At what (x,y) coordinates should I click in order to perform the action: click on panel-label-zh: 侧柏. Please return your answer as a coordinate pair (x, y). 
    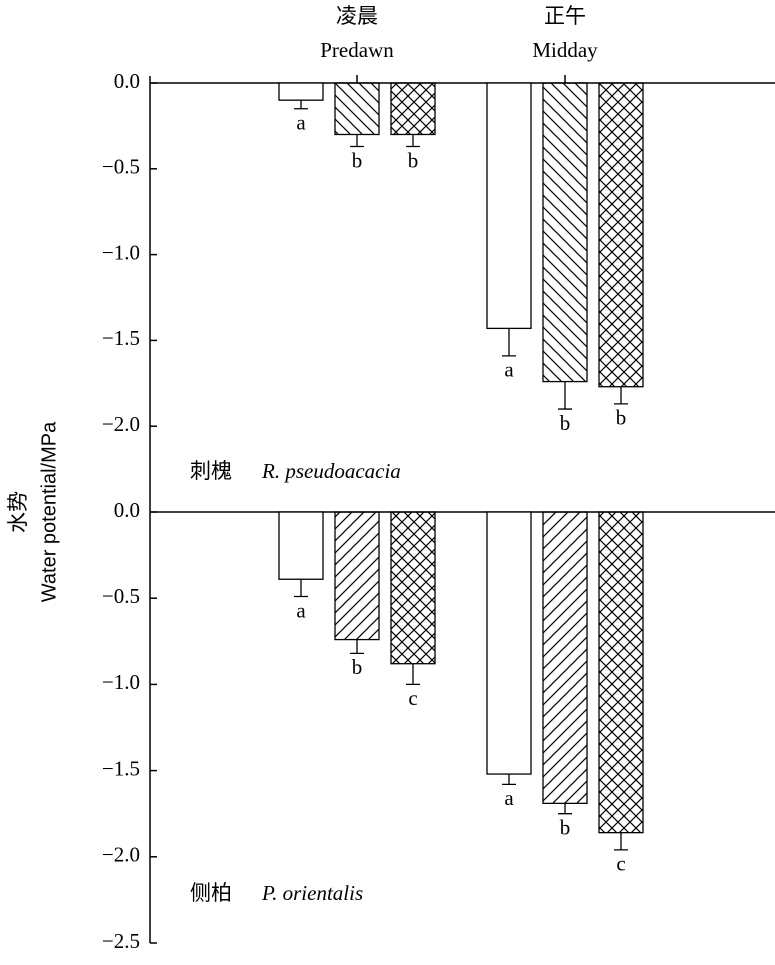
    Looking at the image, I should click on (211, 893).